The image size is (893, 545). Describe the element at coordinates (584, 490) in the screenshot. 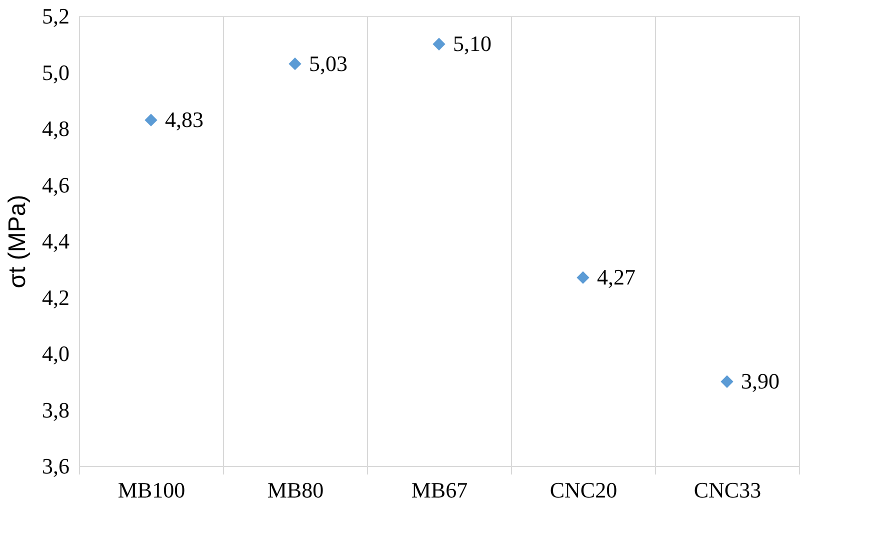

I see `x-tick-label: CNC20` at that location.